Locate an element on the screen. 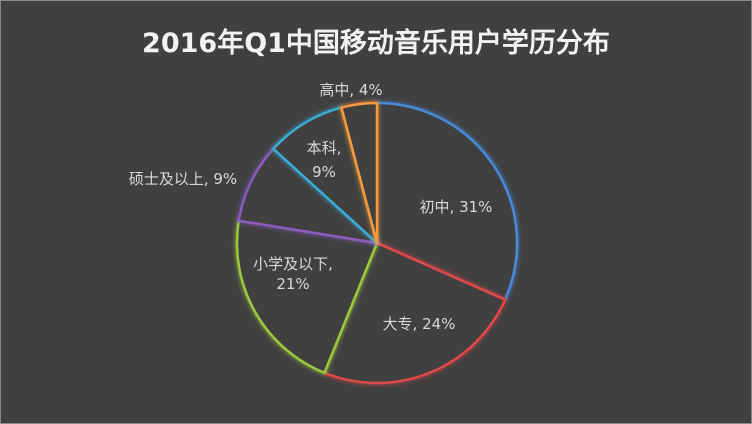 The image size is (752, 424). data-label: 本科, 9% is located at coordinates (324, 160).